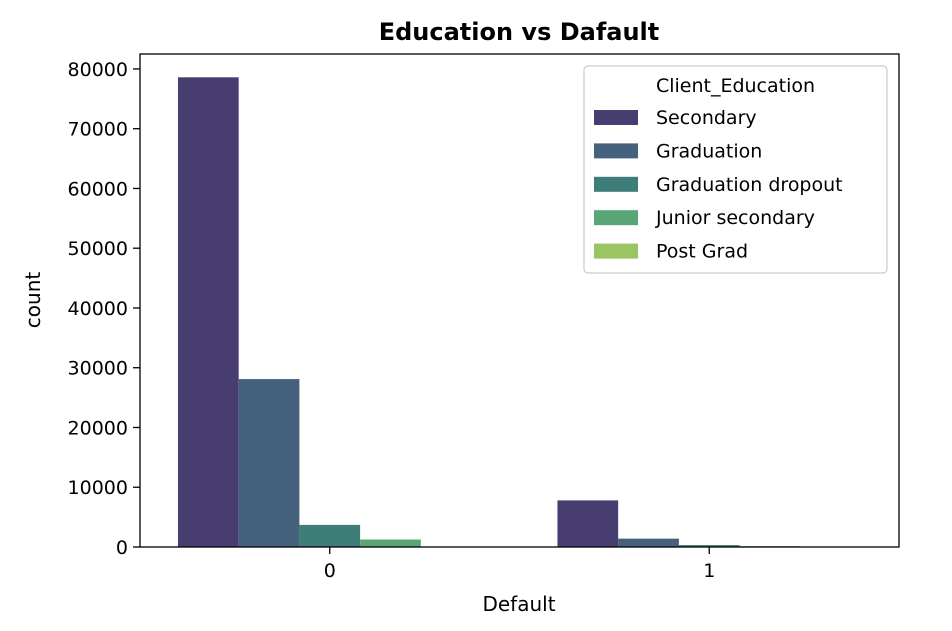 The image size is (952, 631). I want to click on legend-label: Secondary, so click(706, 118).